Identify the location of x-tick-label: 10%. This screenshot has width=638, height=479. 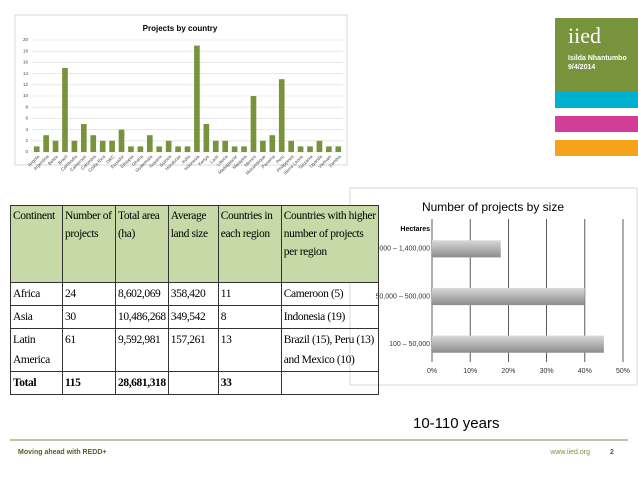
(470, 371).